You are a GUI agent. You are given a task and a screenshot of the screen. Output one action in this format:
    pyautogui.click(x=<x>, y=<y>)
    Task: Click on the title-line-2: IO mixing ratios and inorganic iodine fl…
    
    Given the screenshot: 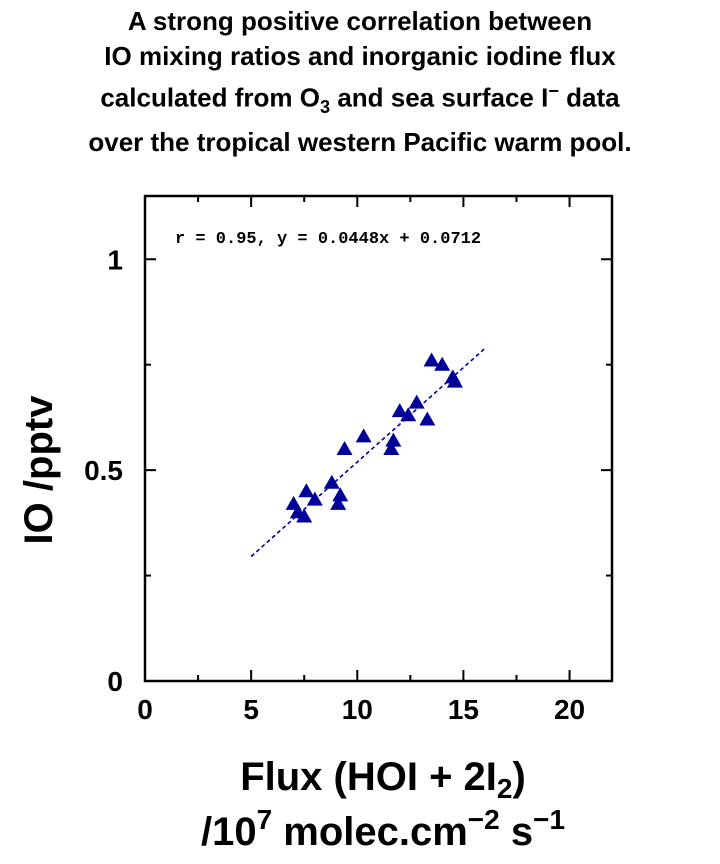 What is the action you would take?
    pyautogui.click(x=360, y=56)
    